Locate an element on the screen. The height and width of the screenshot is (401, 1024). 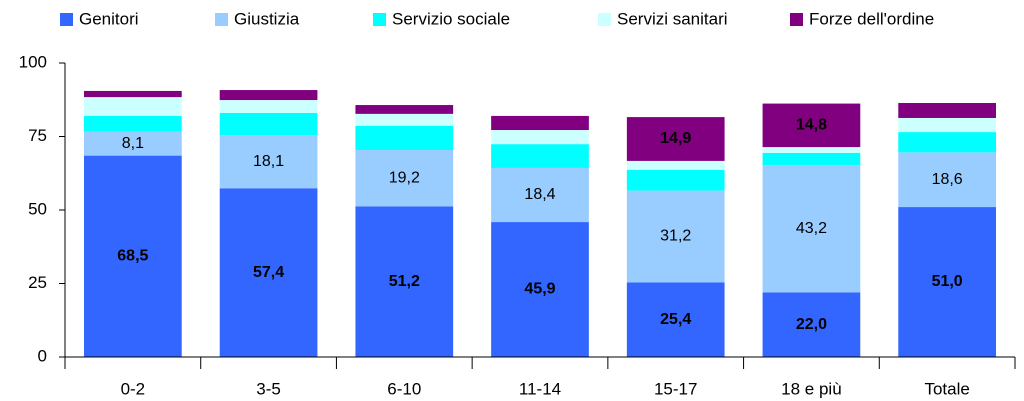
value-label: 22,0 is located at coordinates (811, 324).